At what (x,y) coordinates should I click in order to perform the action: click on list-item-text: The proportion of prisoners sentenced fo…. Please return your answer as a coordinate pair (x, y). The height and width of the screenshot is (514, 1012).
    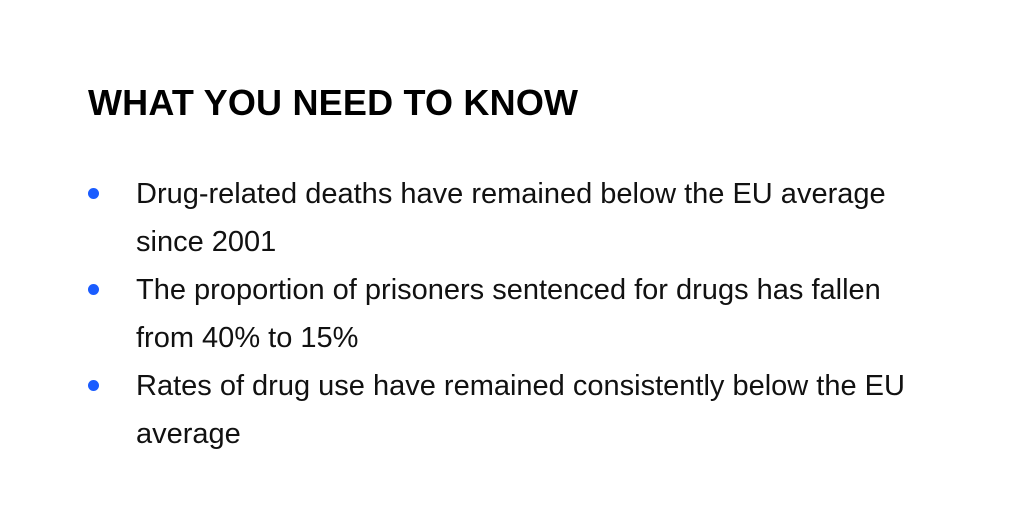
    Looking at the image, I should click on (508, 314).